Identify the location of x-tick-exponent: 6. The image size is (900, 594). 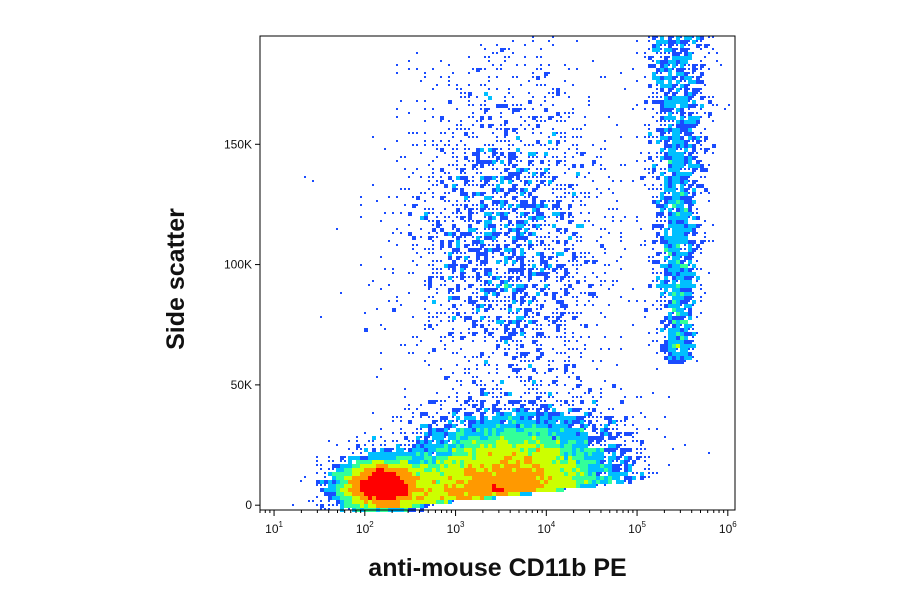
(734, 524).